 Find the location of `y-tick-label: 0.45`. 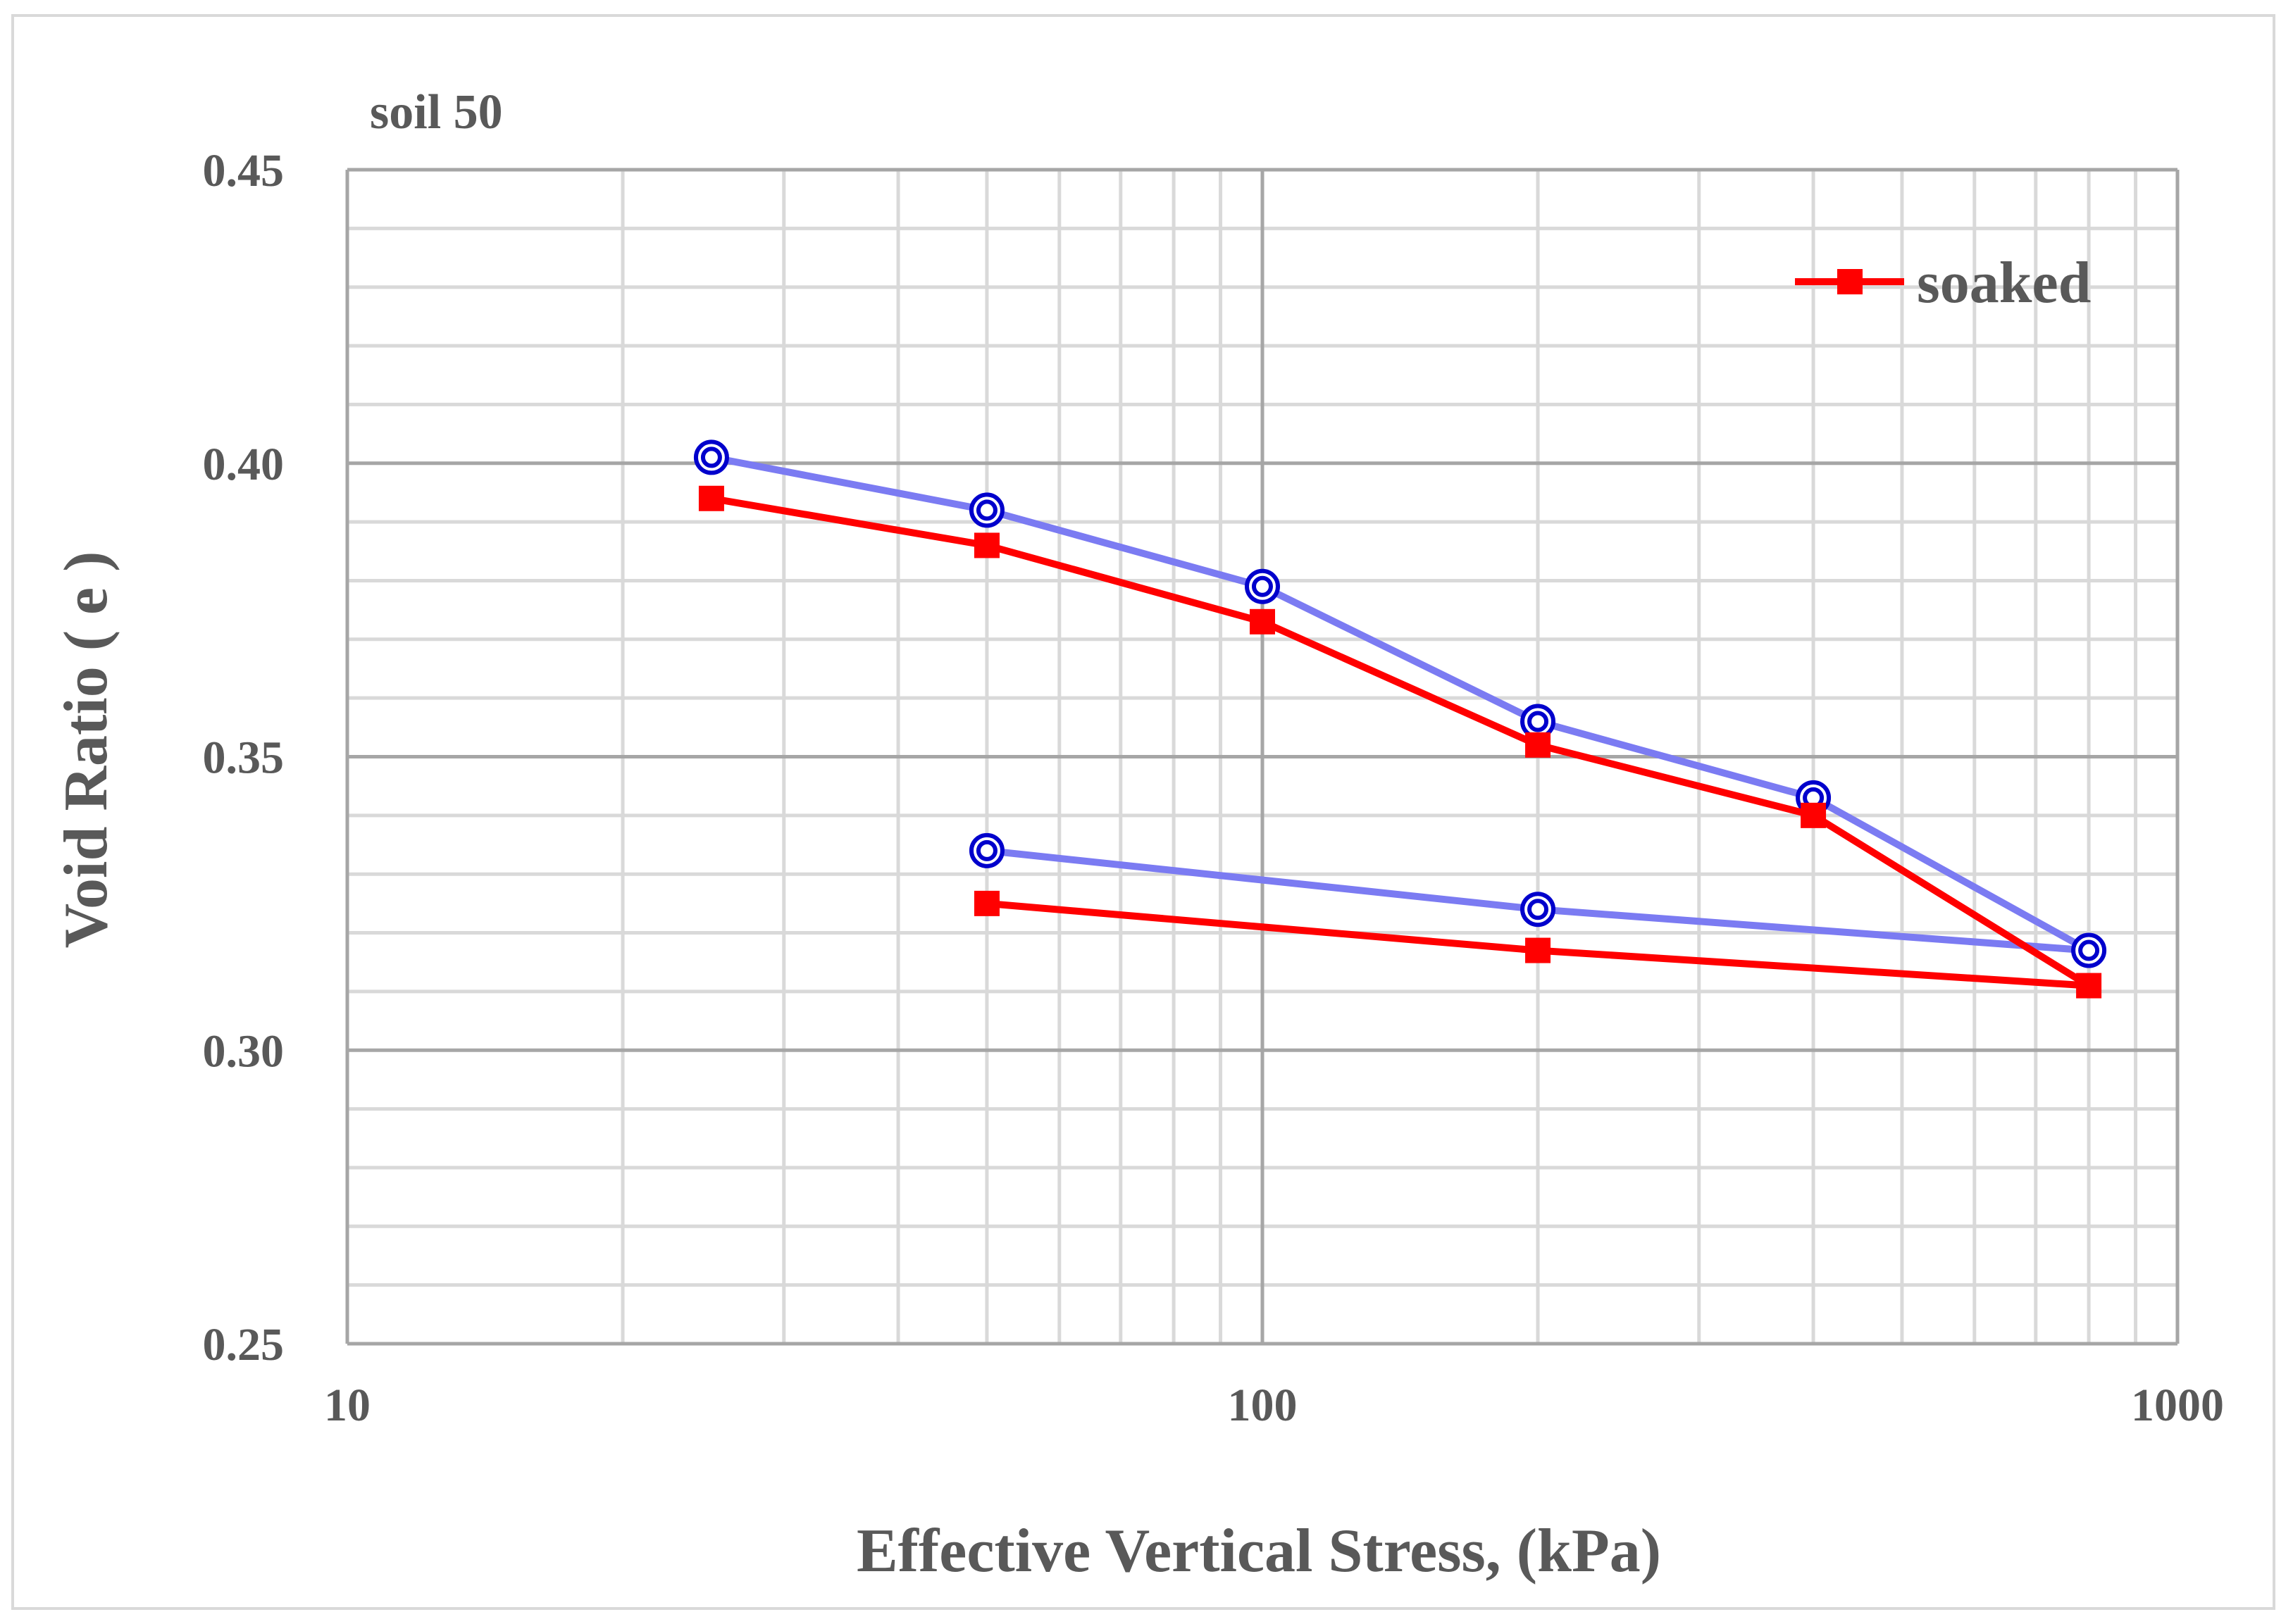

y-tick-label: 0.45 is located at coordinates (244, 171).